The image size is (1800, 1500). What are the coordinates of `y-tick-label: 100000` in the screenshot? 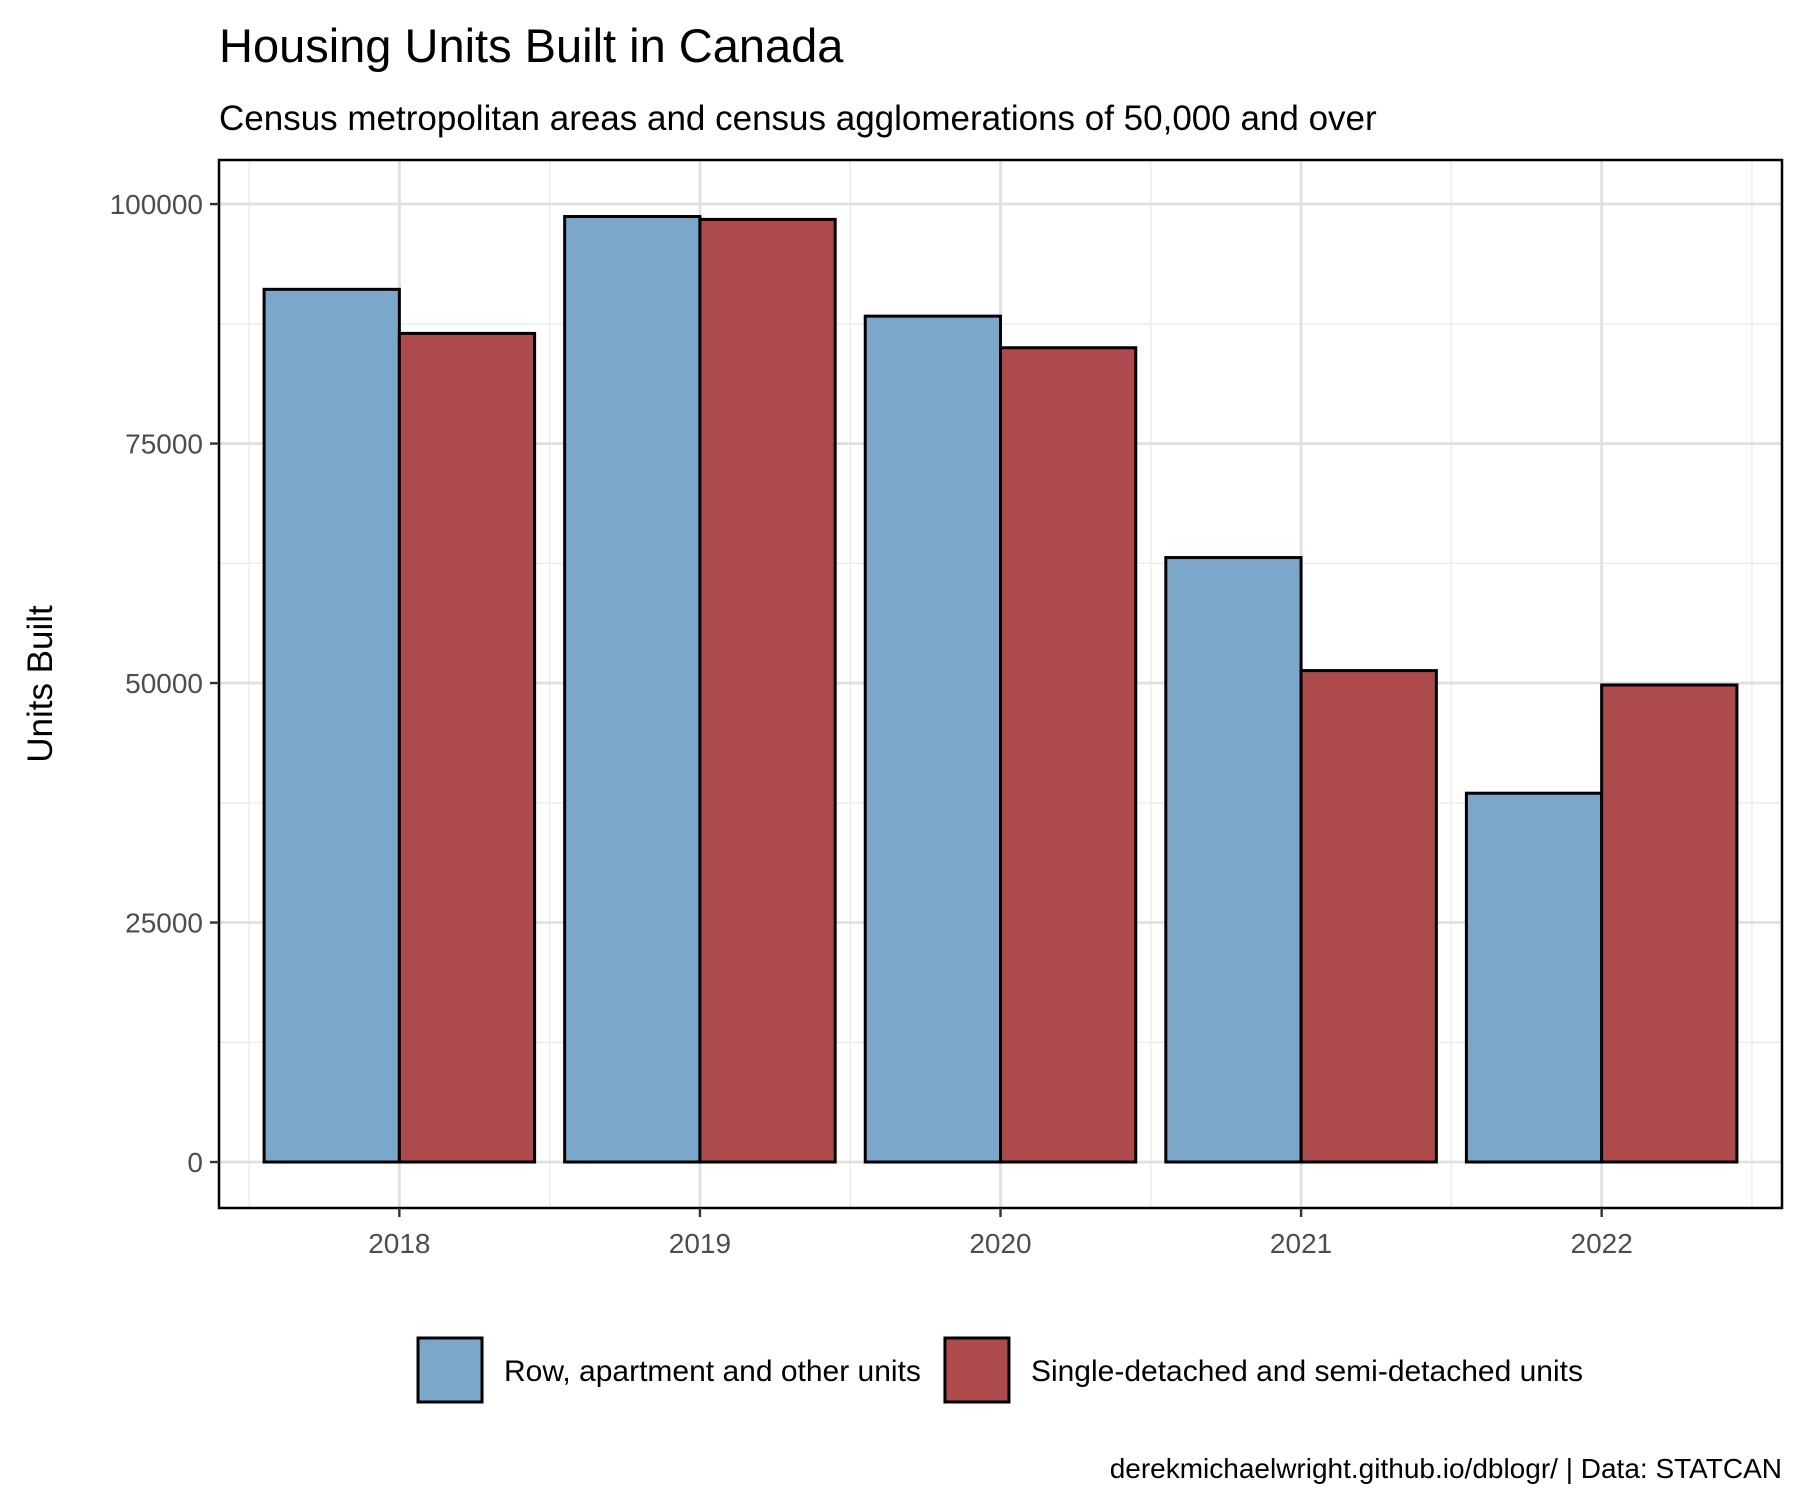 It's located at (156, 204).